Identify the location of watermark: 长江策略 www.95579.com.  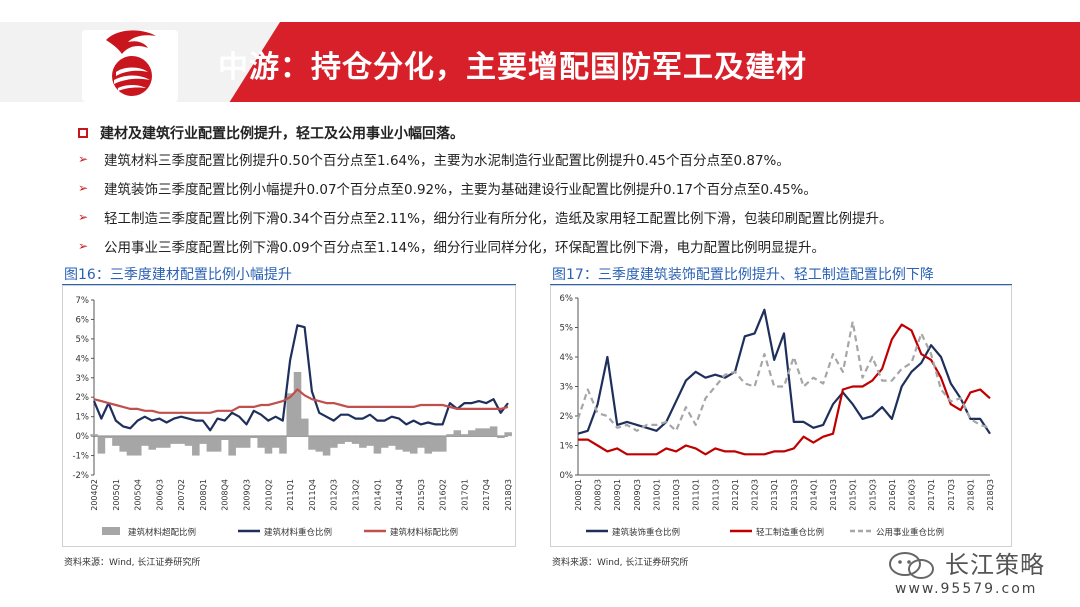
(980, 575).